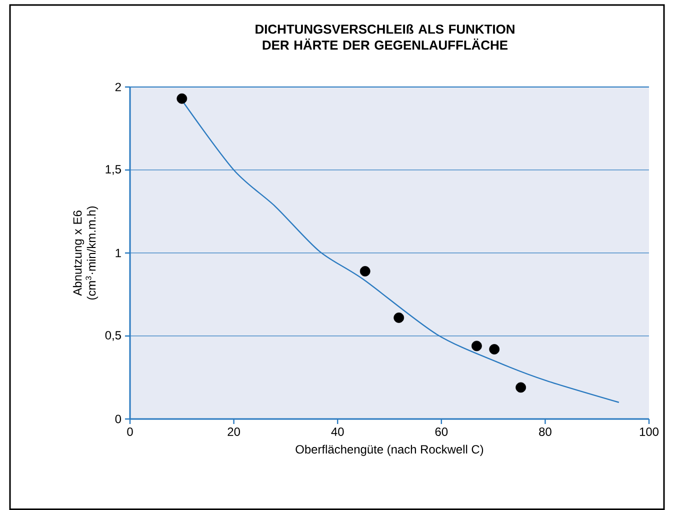 The image size is (674, 510). I want to click on x-tick-label: 60, so click(441, 432).